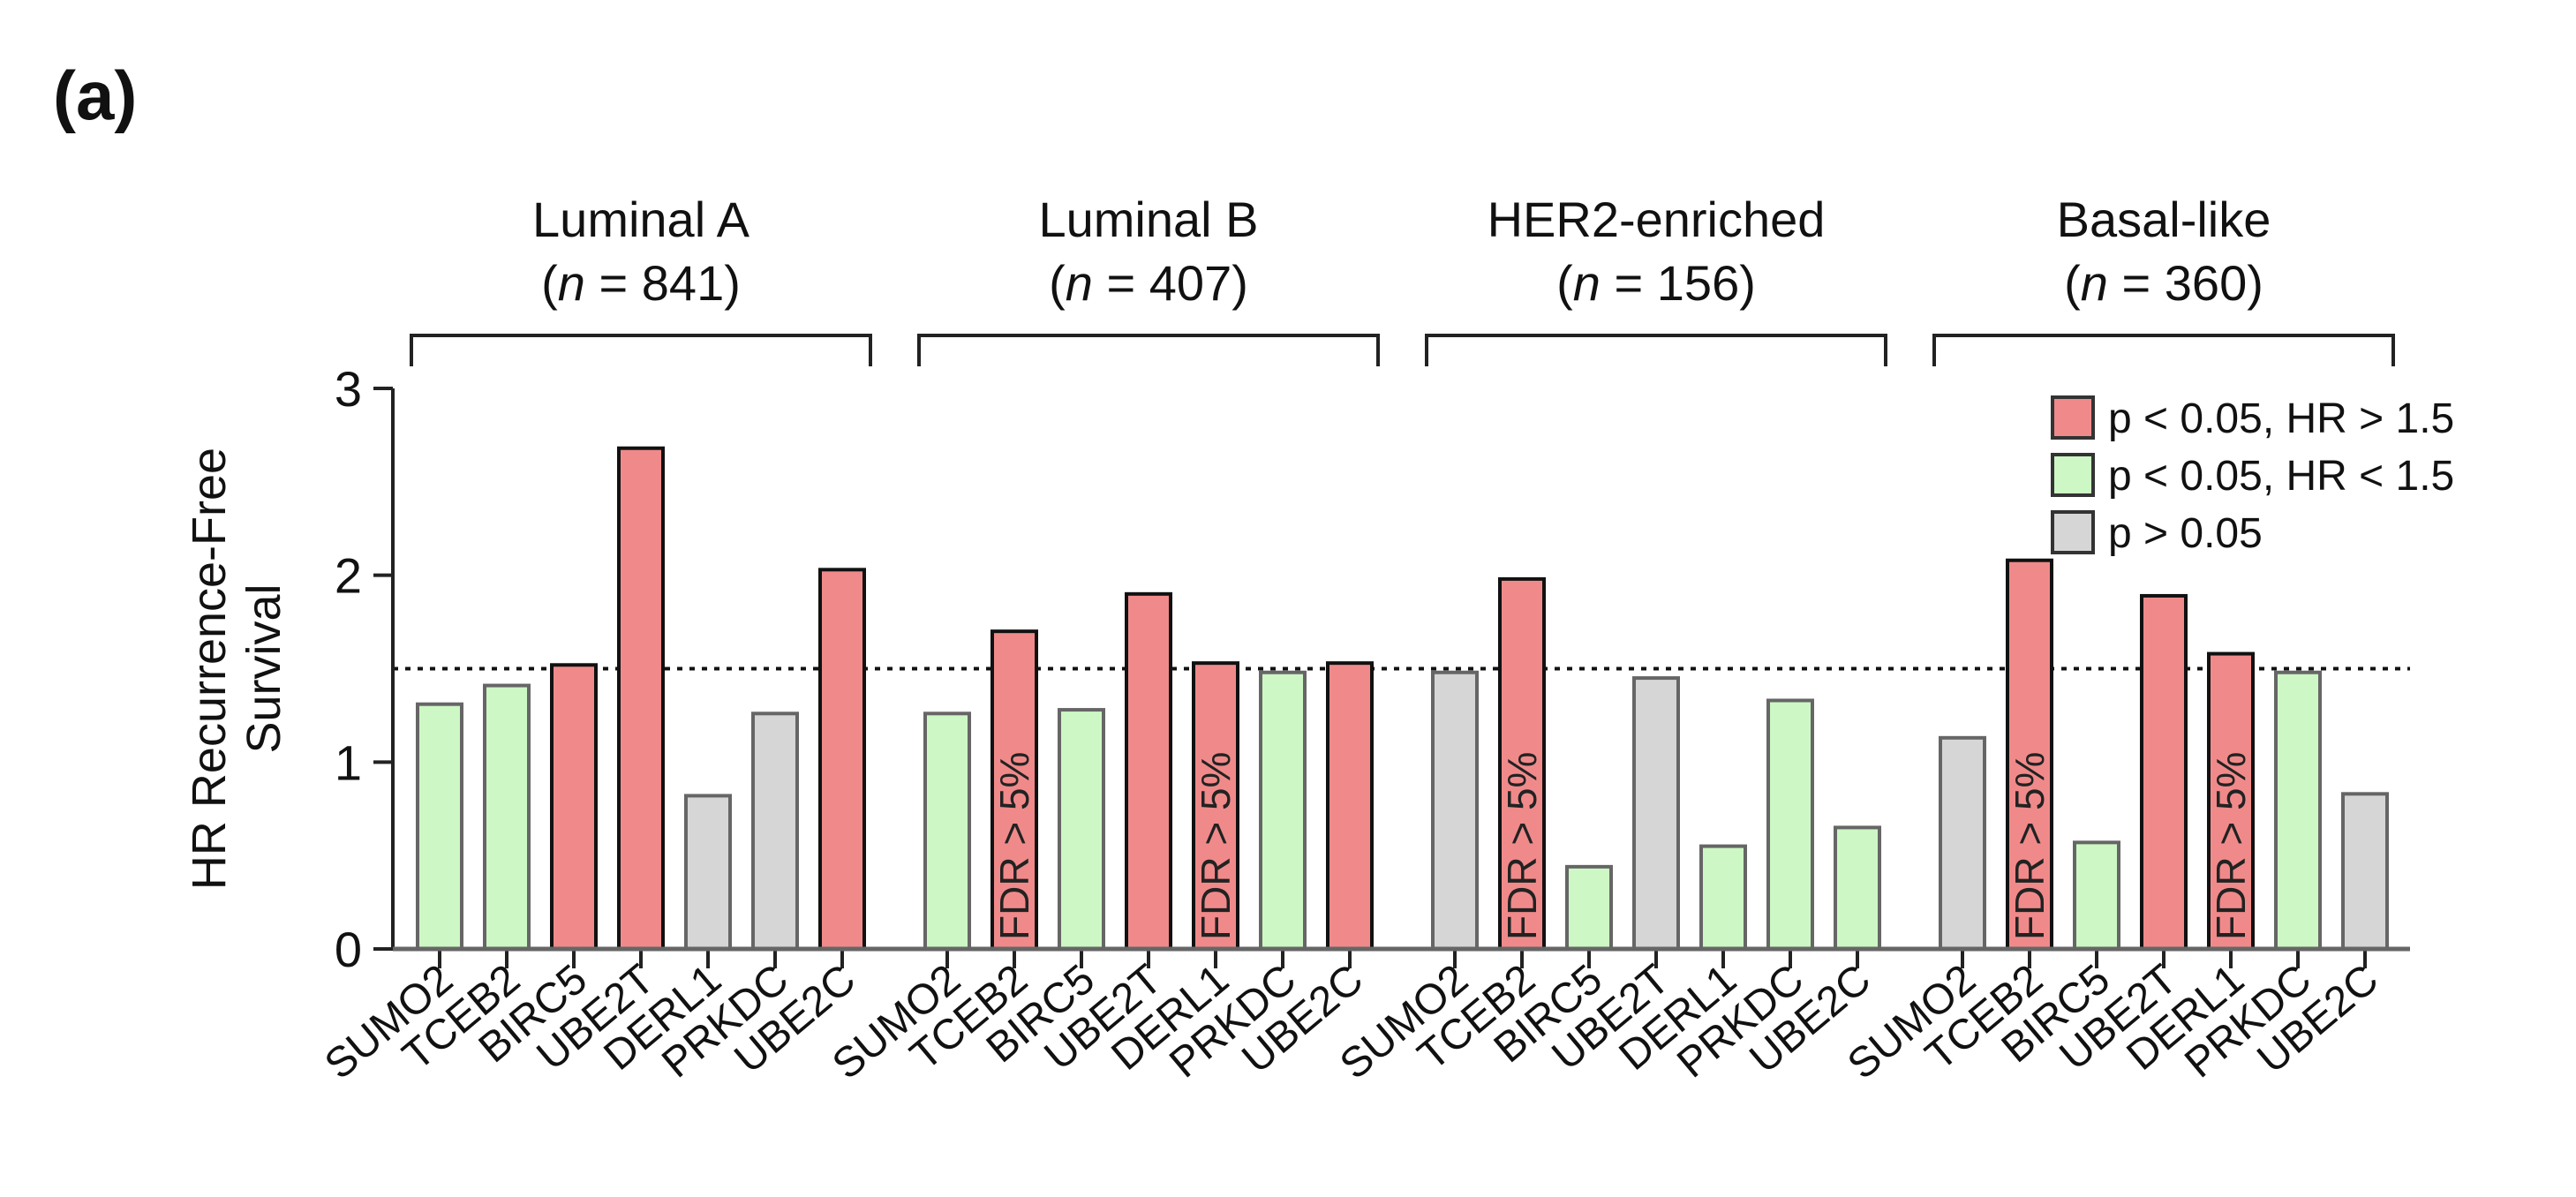 This screenshot has height=1197, width=2576. What do you see at coordinates (708, 873) in the screenshot?
I see `bar-luminal-a-derl1` at bounding box center [708, 873].